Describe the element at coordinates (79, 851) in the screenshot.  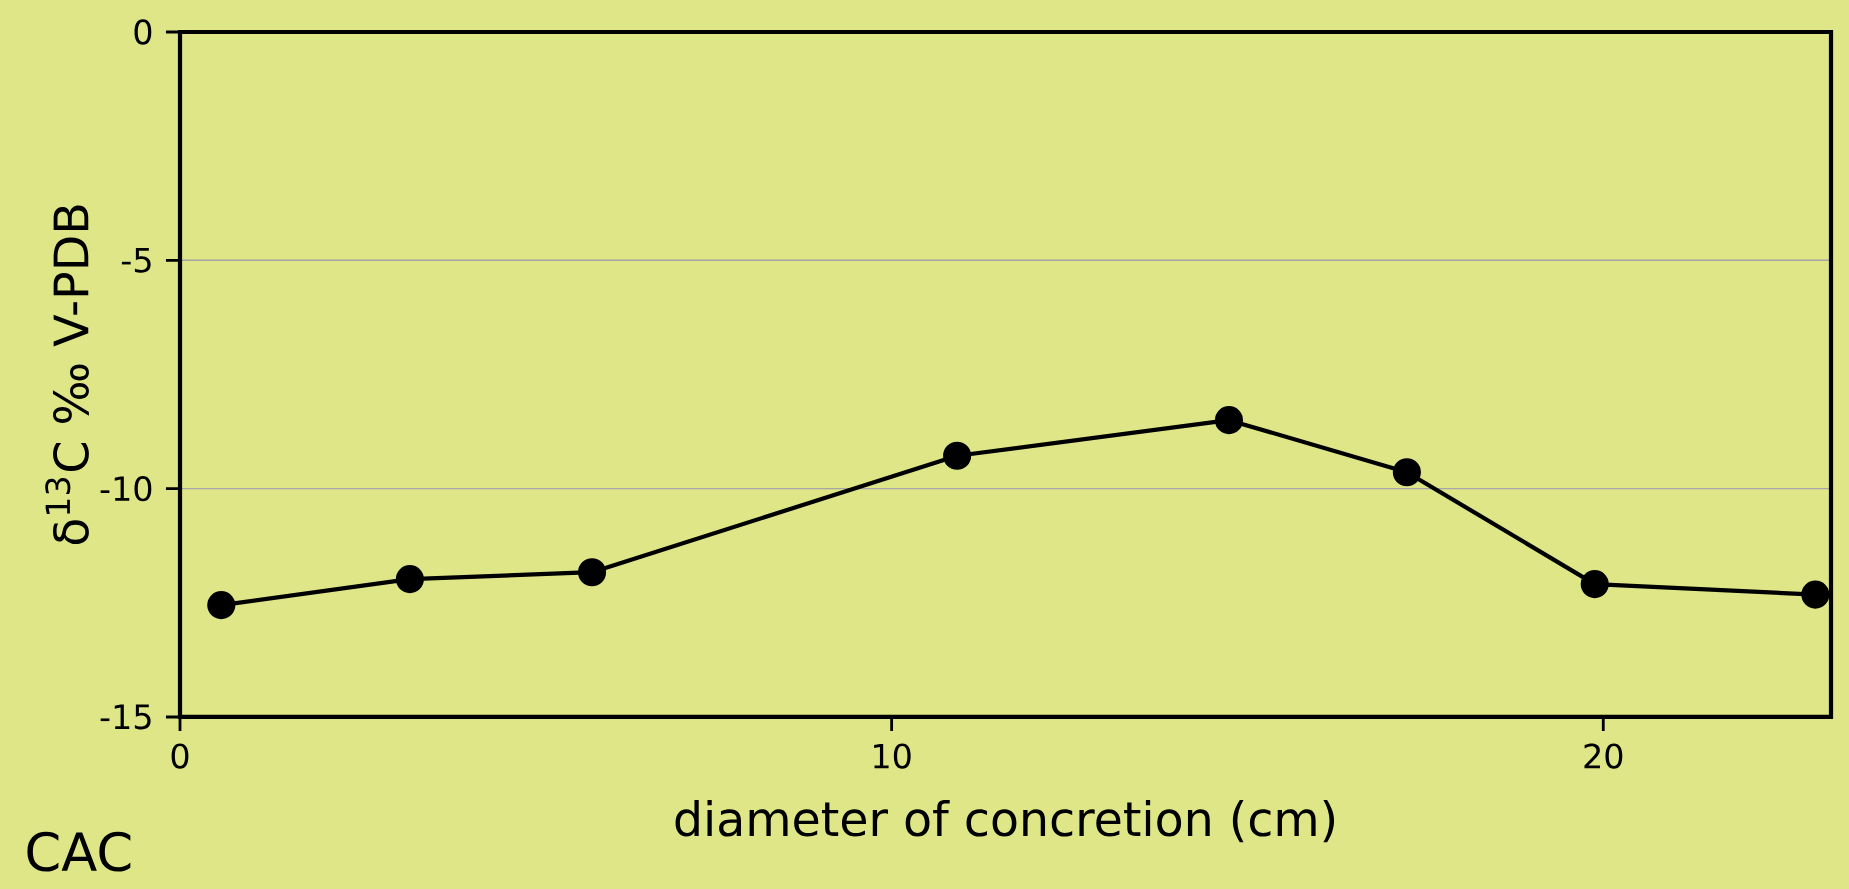
I see `text: CAC` at that location.